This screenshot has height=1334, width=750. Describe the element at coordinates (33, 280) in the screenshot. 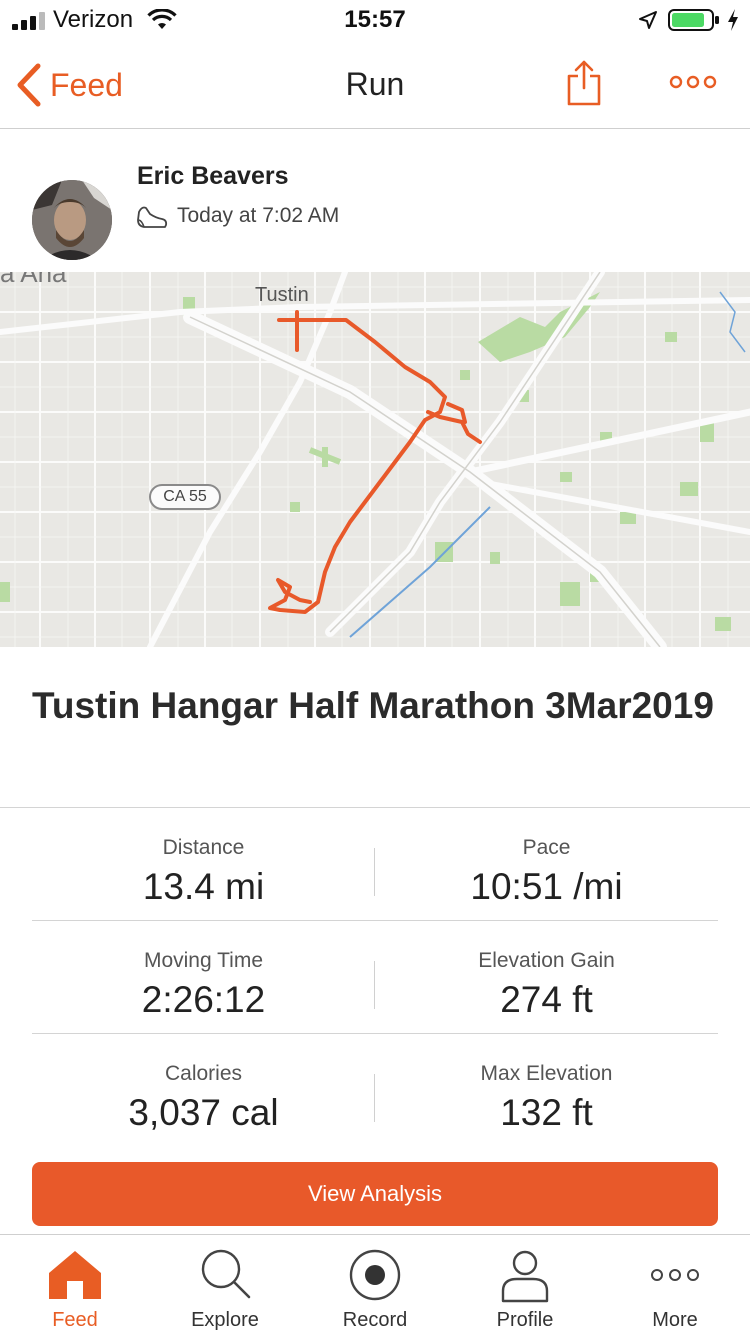

I see `map-label-edge: a Ana` at that location.